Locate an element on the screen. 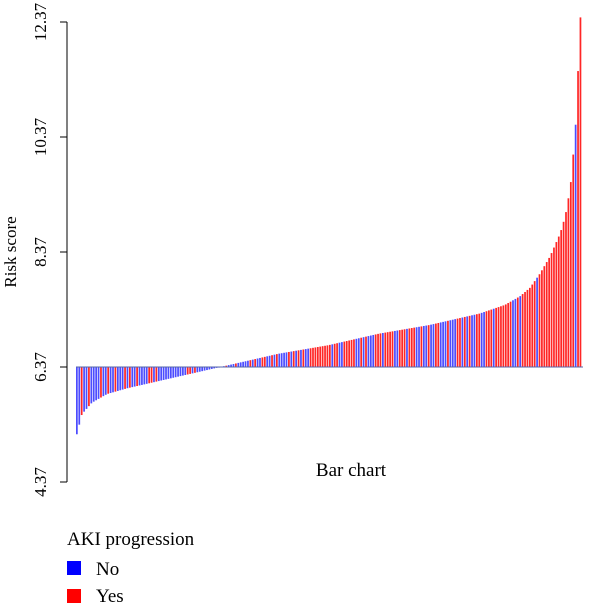  y-axis-label: Risk score is located at coordinates (10, 251).